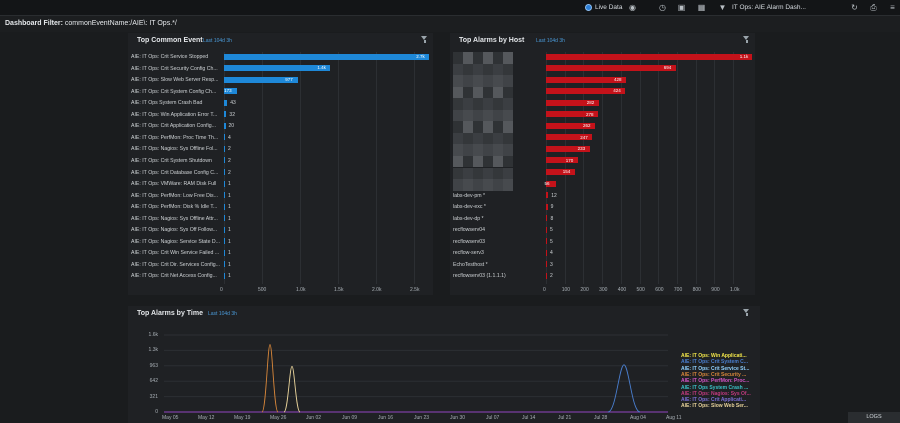  Describe the element at coordinates (174, 184) in the screenshot. I see `row-label: AIE: IT Ops: VMWare: RAM Disk Full` at that location.